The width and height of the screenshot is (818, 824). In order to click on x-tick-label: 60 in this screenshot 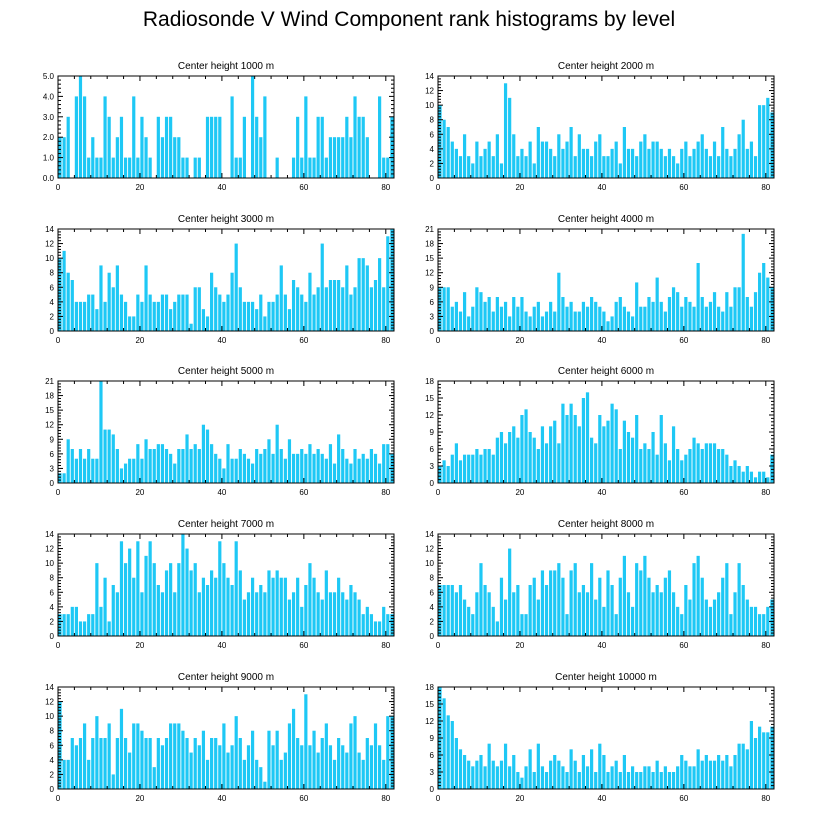, I will do `click(683, 492)`.